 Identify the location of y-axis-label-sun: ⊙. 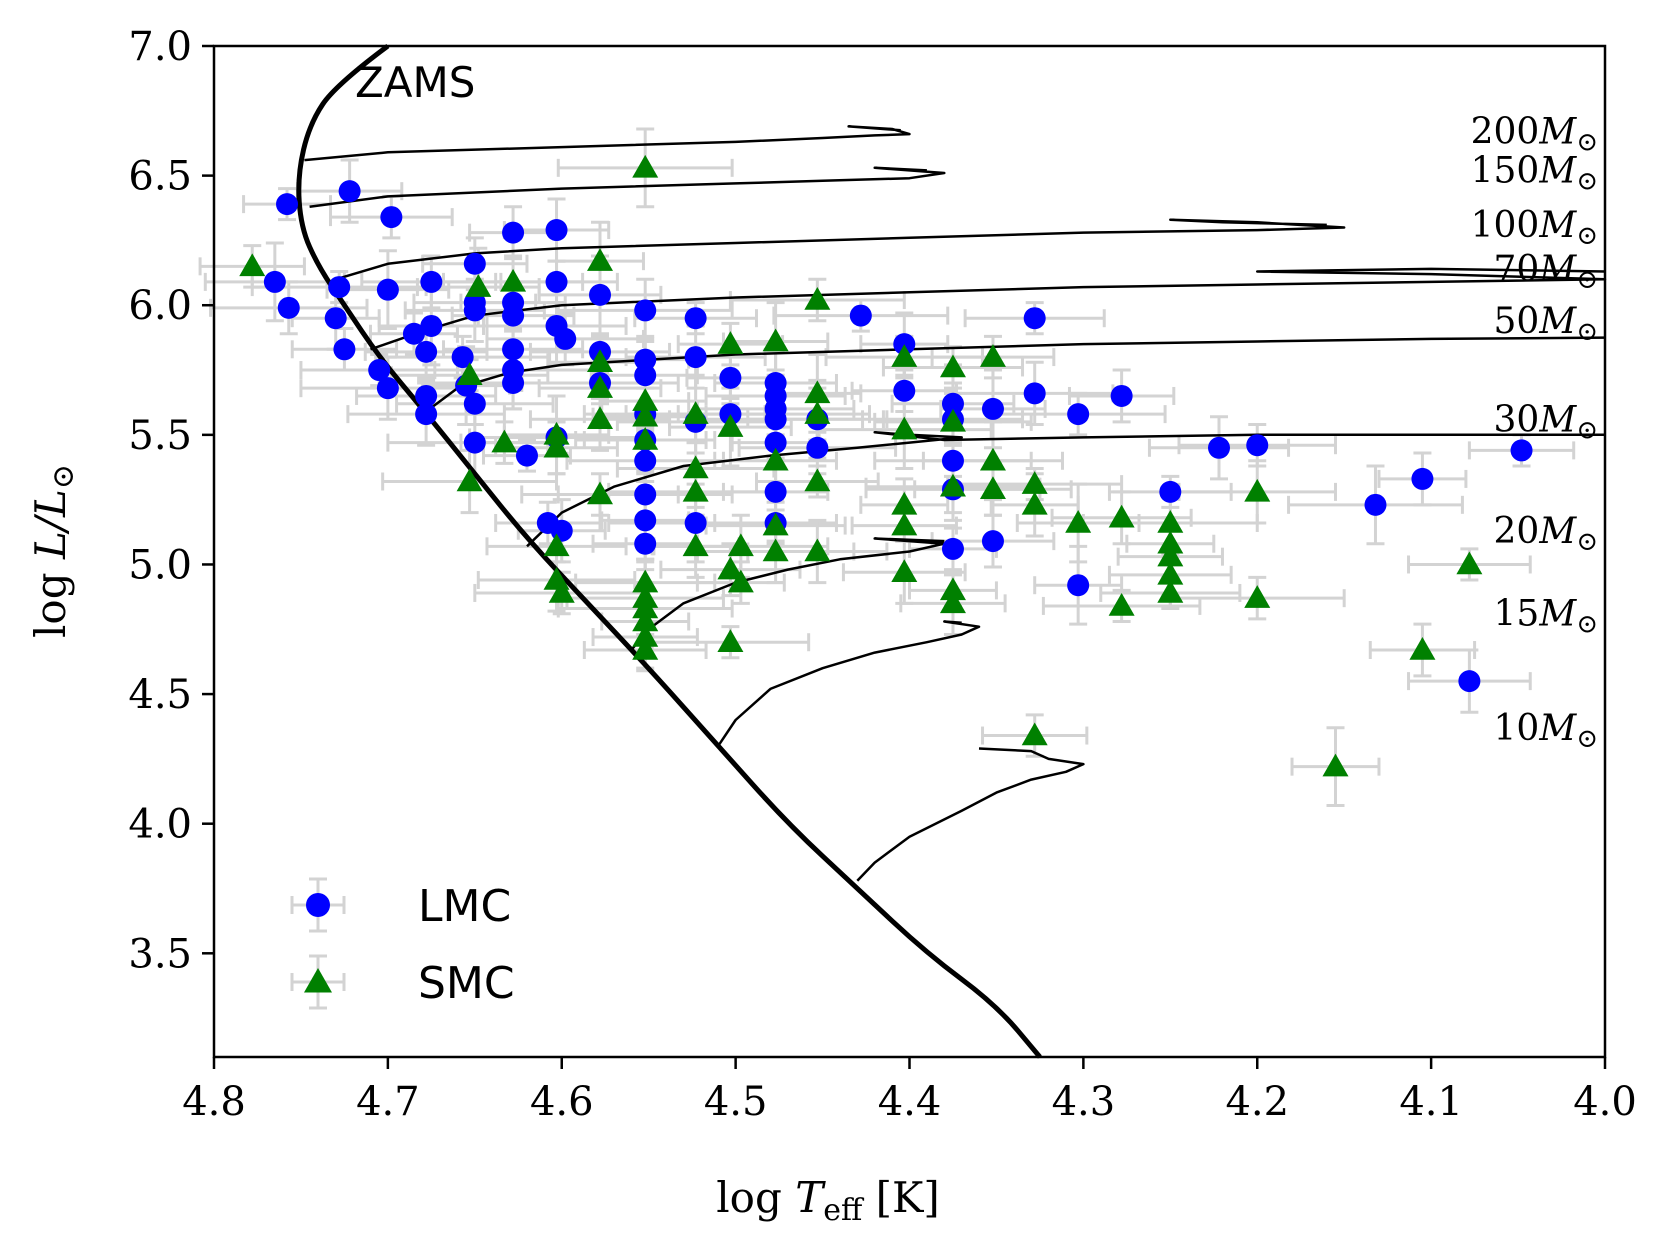
(63, 476).